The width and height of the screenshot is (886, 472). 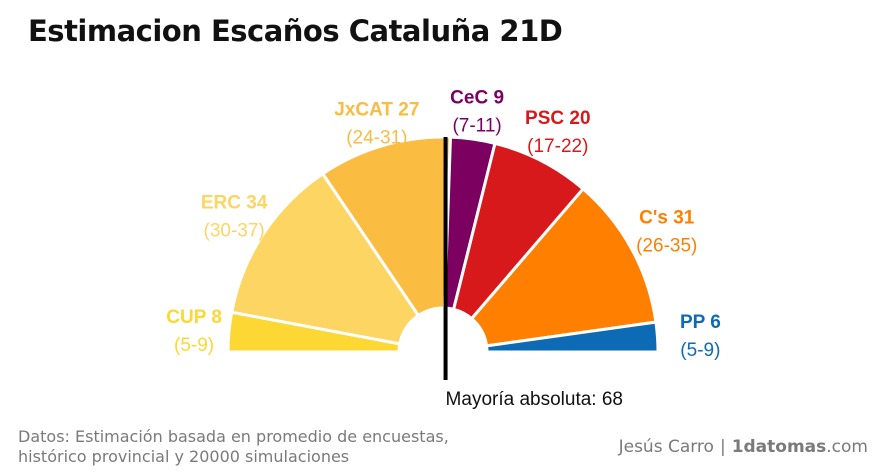 I want to click on brand-name: 1datomas, so click(x=779, y=447).